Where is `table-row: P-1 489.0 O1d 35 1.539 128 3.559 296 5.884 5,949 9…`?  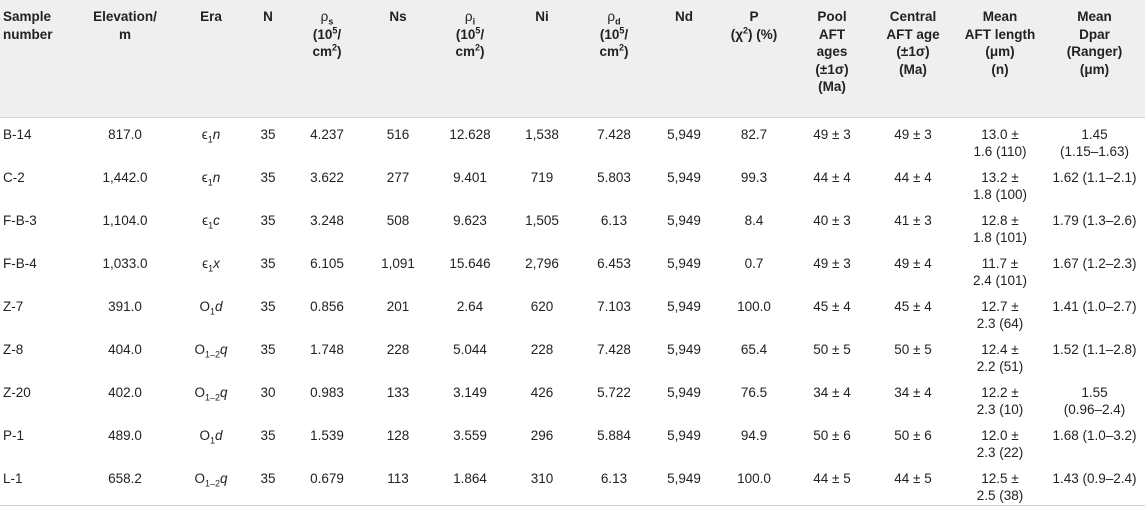
table-row: P-1 489.0 O1d 35 1.539 128 3.559 296 5.884 5,949 9… is located at coordinates (572, 440).